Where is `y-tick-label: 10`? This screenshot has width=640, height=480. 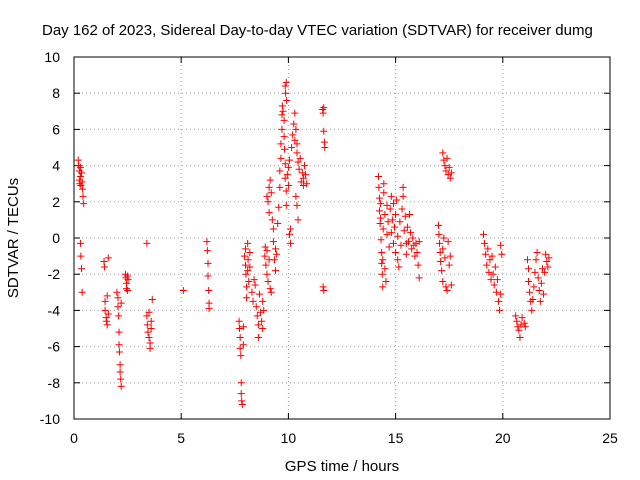 y-tick-label: 10 is located at coordinates (52, 57).